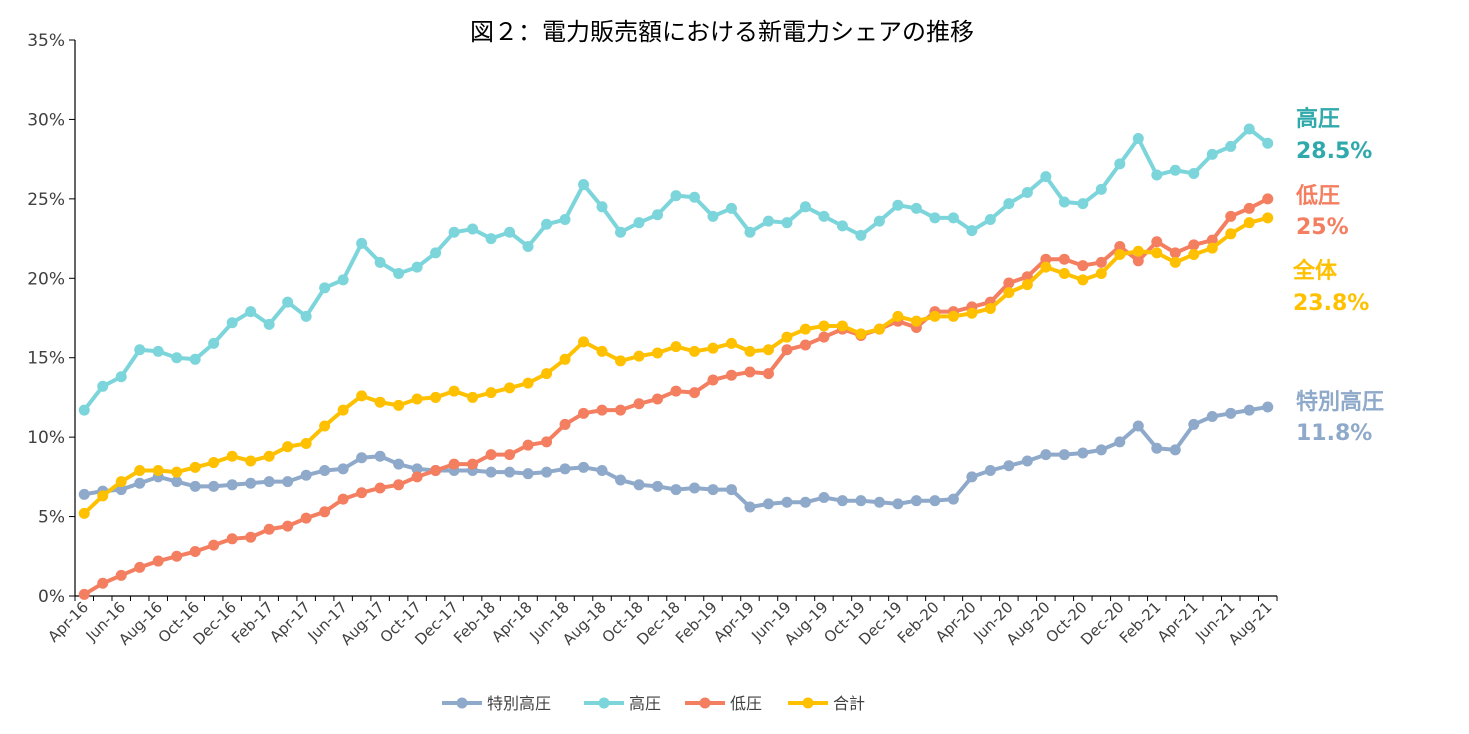 This screenshot has height=734, width=1469. I want to click on y-tick-label: 30%, so click(46, 120).